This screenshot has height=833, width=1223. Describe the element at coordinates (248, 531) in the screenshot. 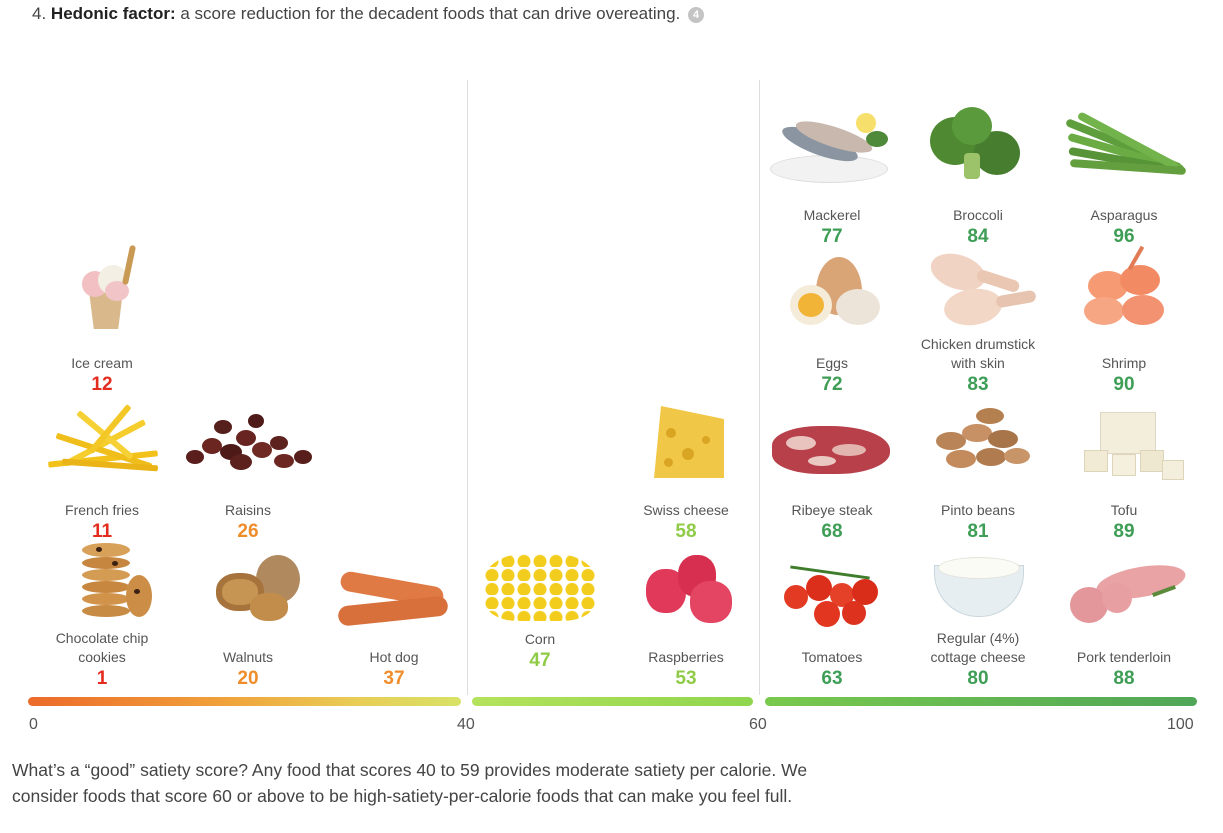

I see `food-score: 26` at that location.